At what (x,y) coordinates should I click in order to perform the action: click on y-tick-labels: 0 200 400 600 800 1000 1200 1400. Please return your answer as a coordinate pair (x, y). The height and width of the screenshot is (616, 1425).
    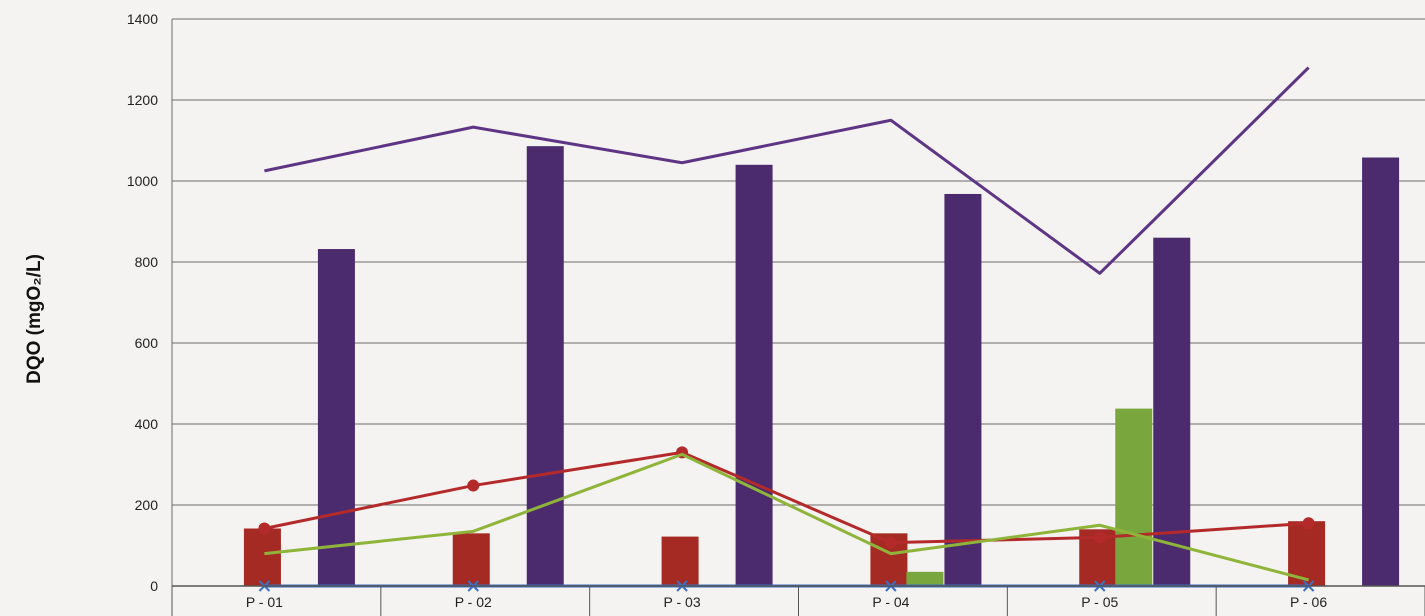
    Looking at the image, I should click on (142, 302).